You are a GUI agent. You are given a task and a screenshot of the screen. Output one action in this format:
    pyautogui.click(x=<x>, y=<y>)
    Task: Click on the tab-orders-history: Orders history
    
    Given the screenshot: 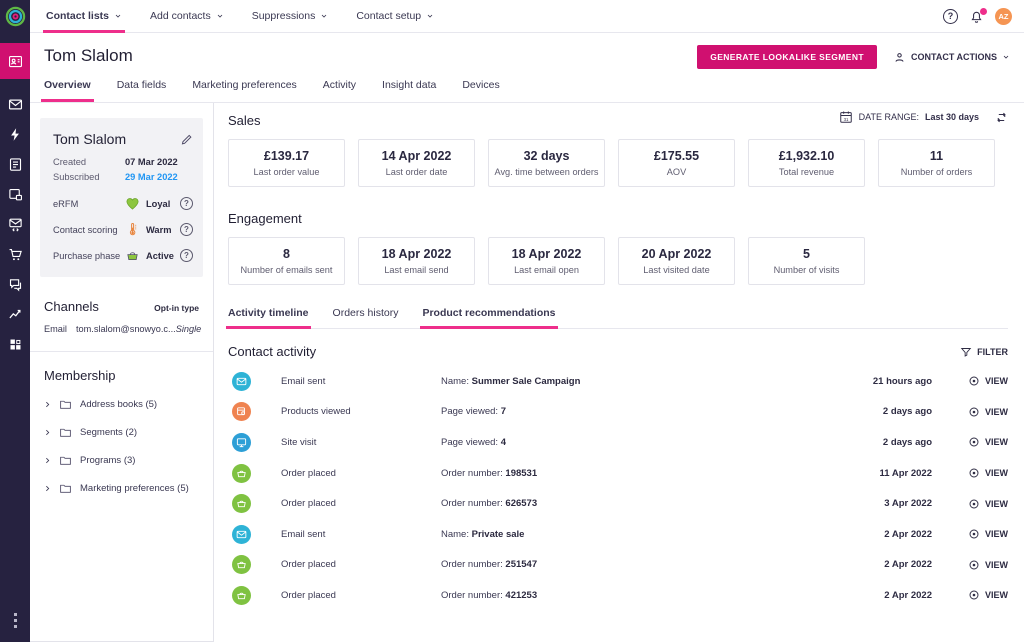 What is the action you would take?
    pyautogui.click(x=365, y=313)
    